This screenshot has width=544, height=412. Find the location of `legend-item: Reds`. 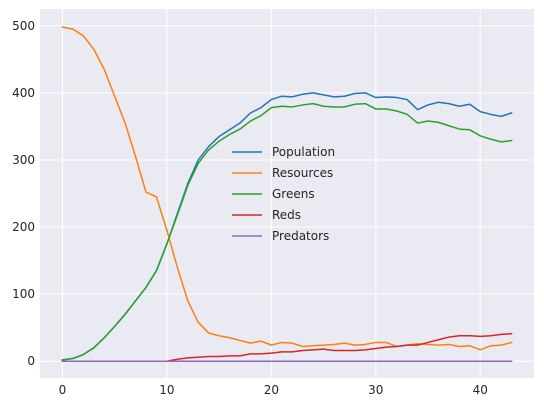

legend-item: Reds is located at coordinates (266, 215).